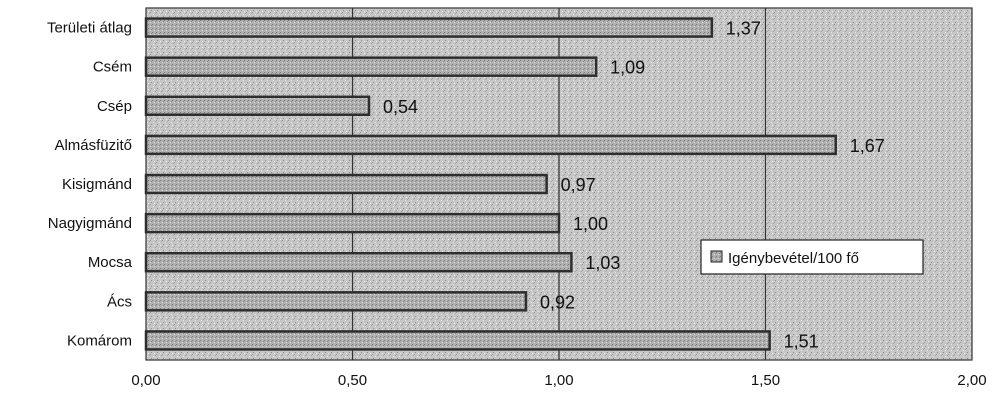 This screenshot has width=999, height=403. What do you see at coordinates (578, 185) in the screenshot?
I see `data-label: 0,97` at bounding box center [578, 185].